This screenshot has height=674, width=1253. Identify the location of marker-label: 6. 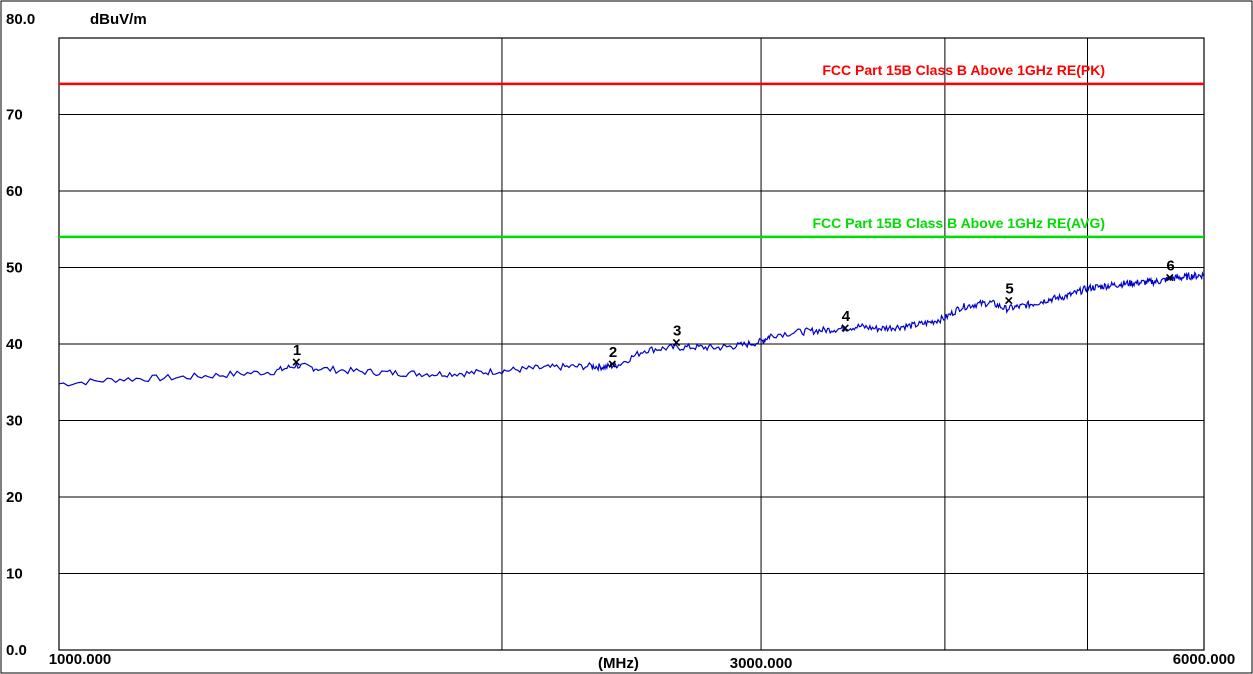
(1170, 266).